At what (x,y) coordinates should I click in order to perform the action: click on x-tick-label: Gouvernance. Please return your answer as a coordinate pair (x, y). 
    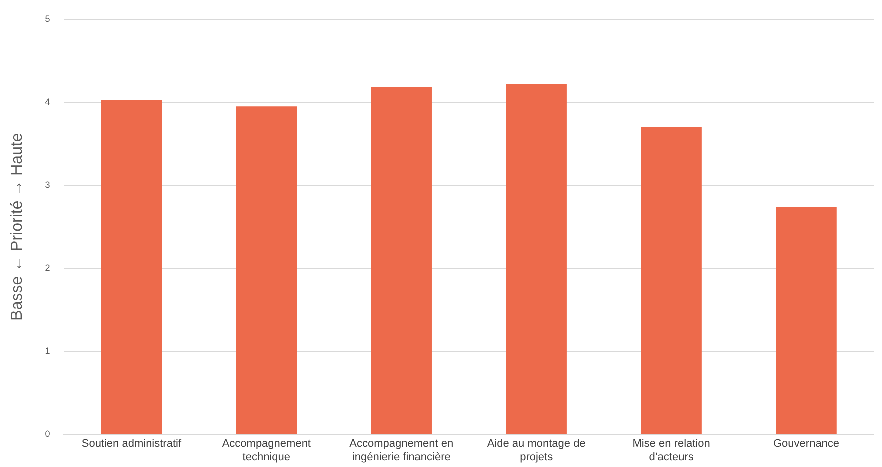
    Looking at the image, I should click on (806, 444).